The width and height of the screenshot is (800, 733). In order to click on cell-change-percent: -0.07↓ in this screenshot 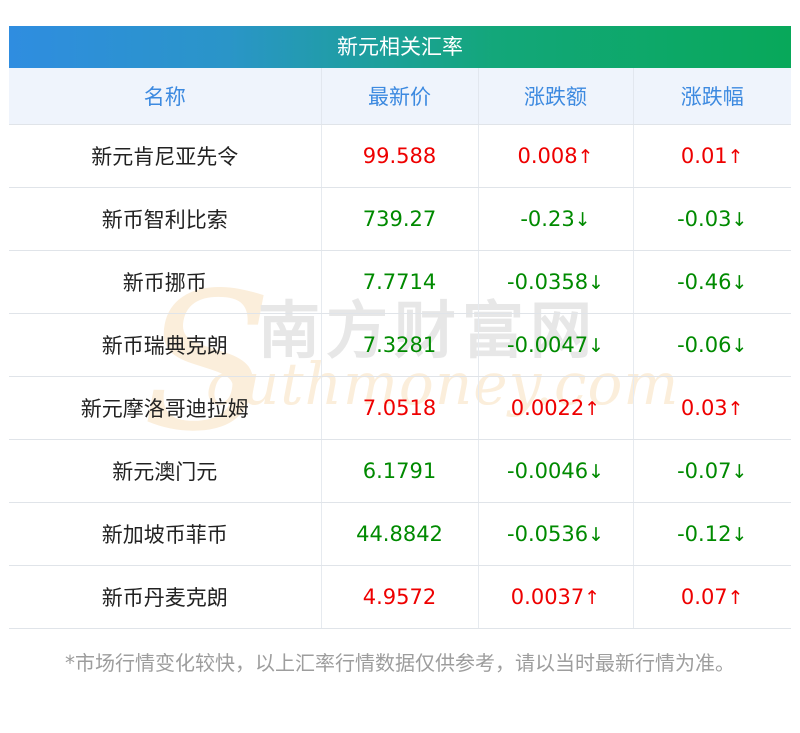, I will do `click(712, 471)`.